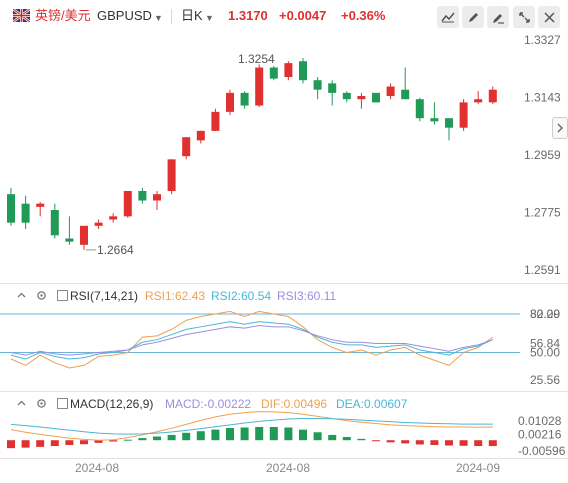  I want to click on rsi-axis-label: 50.00, so click(545, 353).